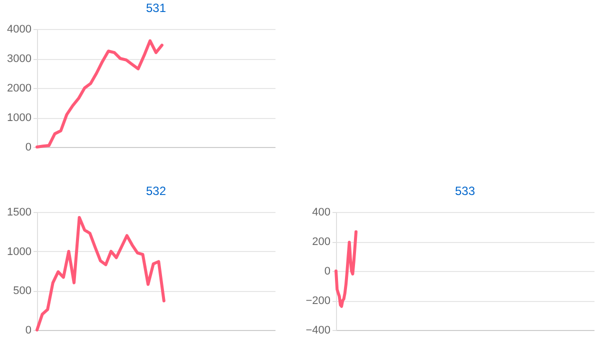 Image resolution: width=600 pixels, height=357 pixels. Describe the element at coordinates (19, 30) in the screenshot. I see `y-tick-label: 4000` at that location.